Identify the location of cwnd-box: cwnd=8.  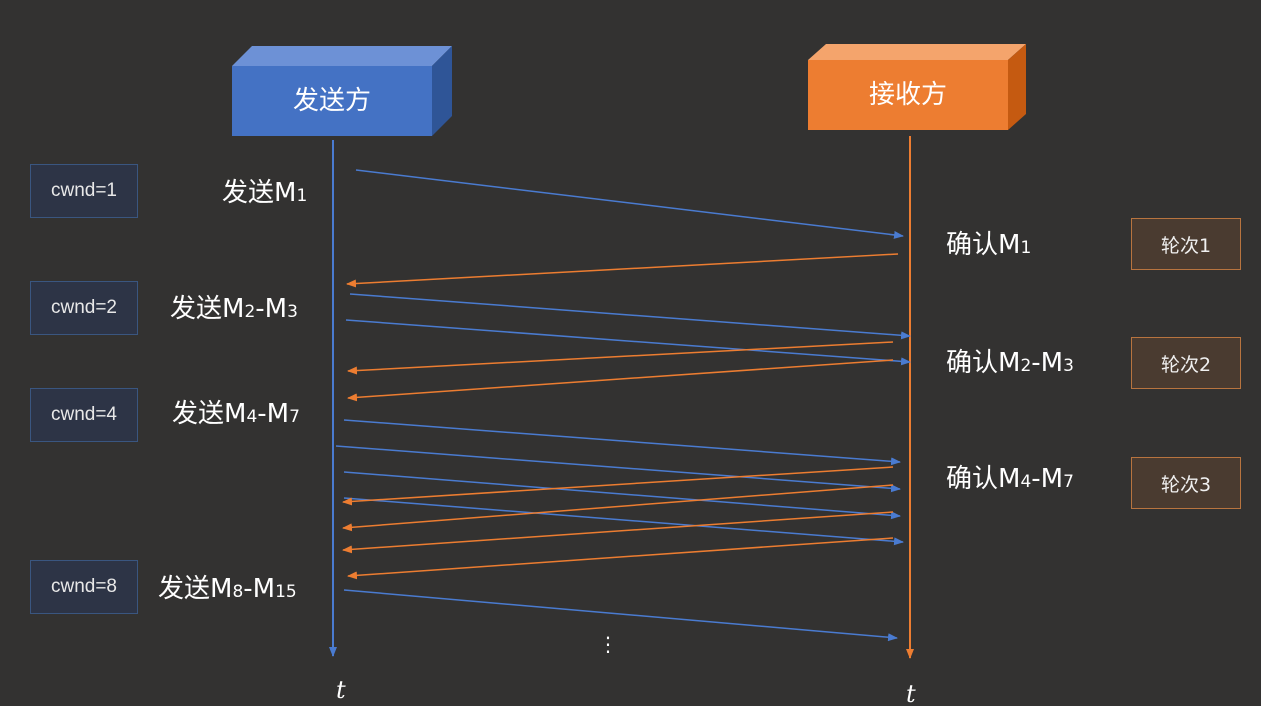
(84, 587).